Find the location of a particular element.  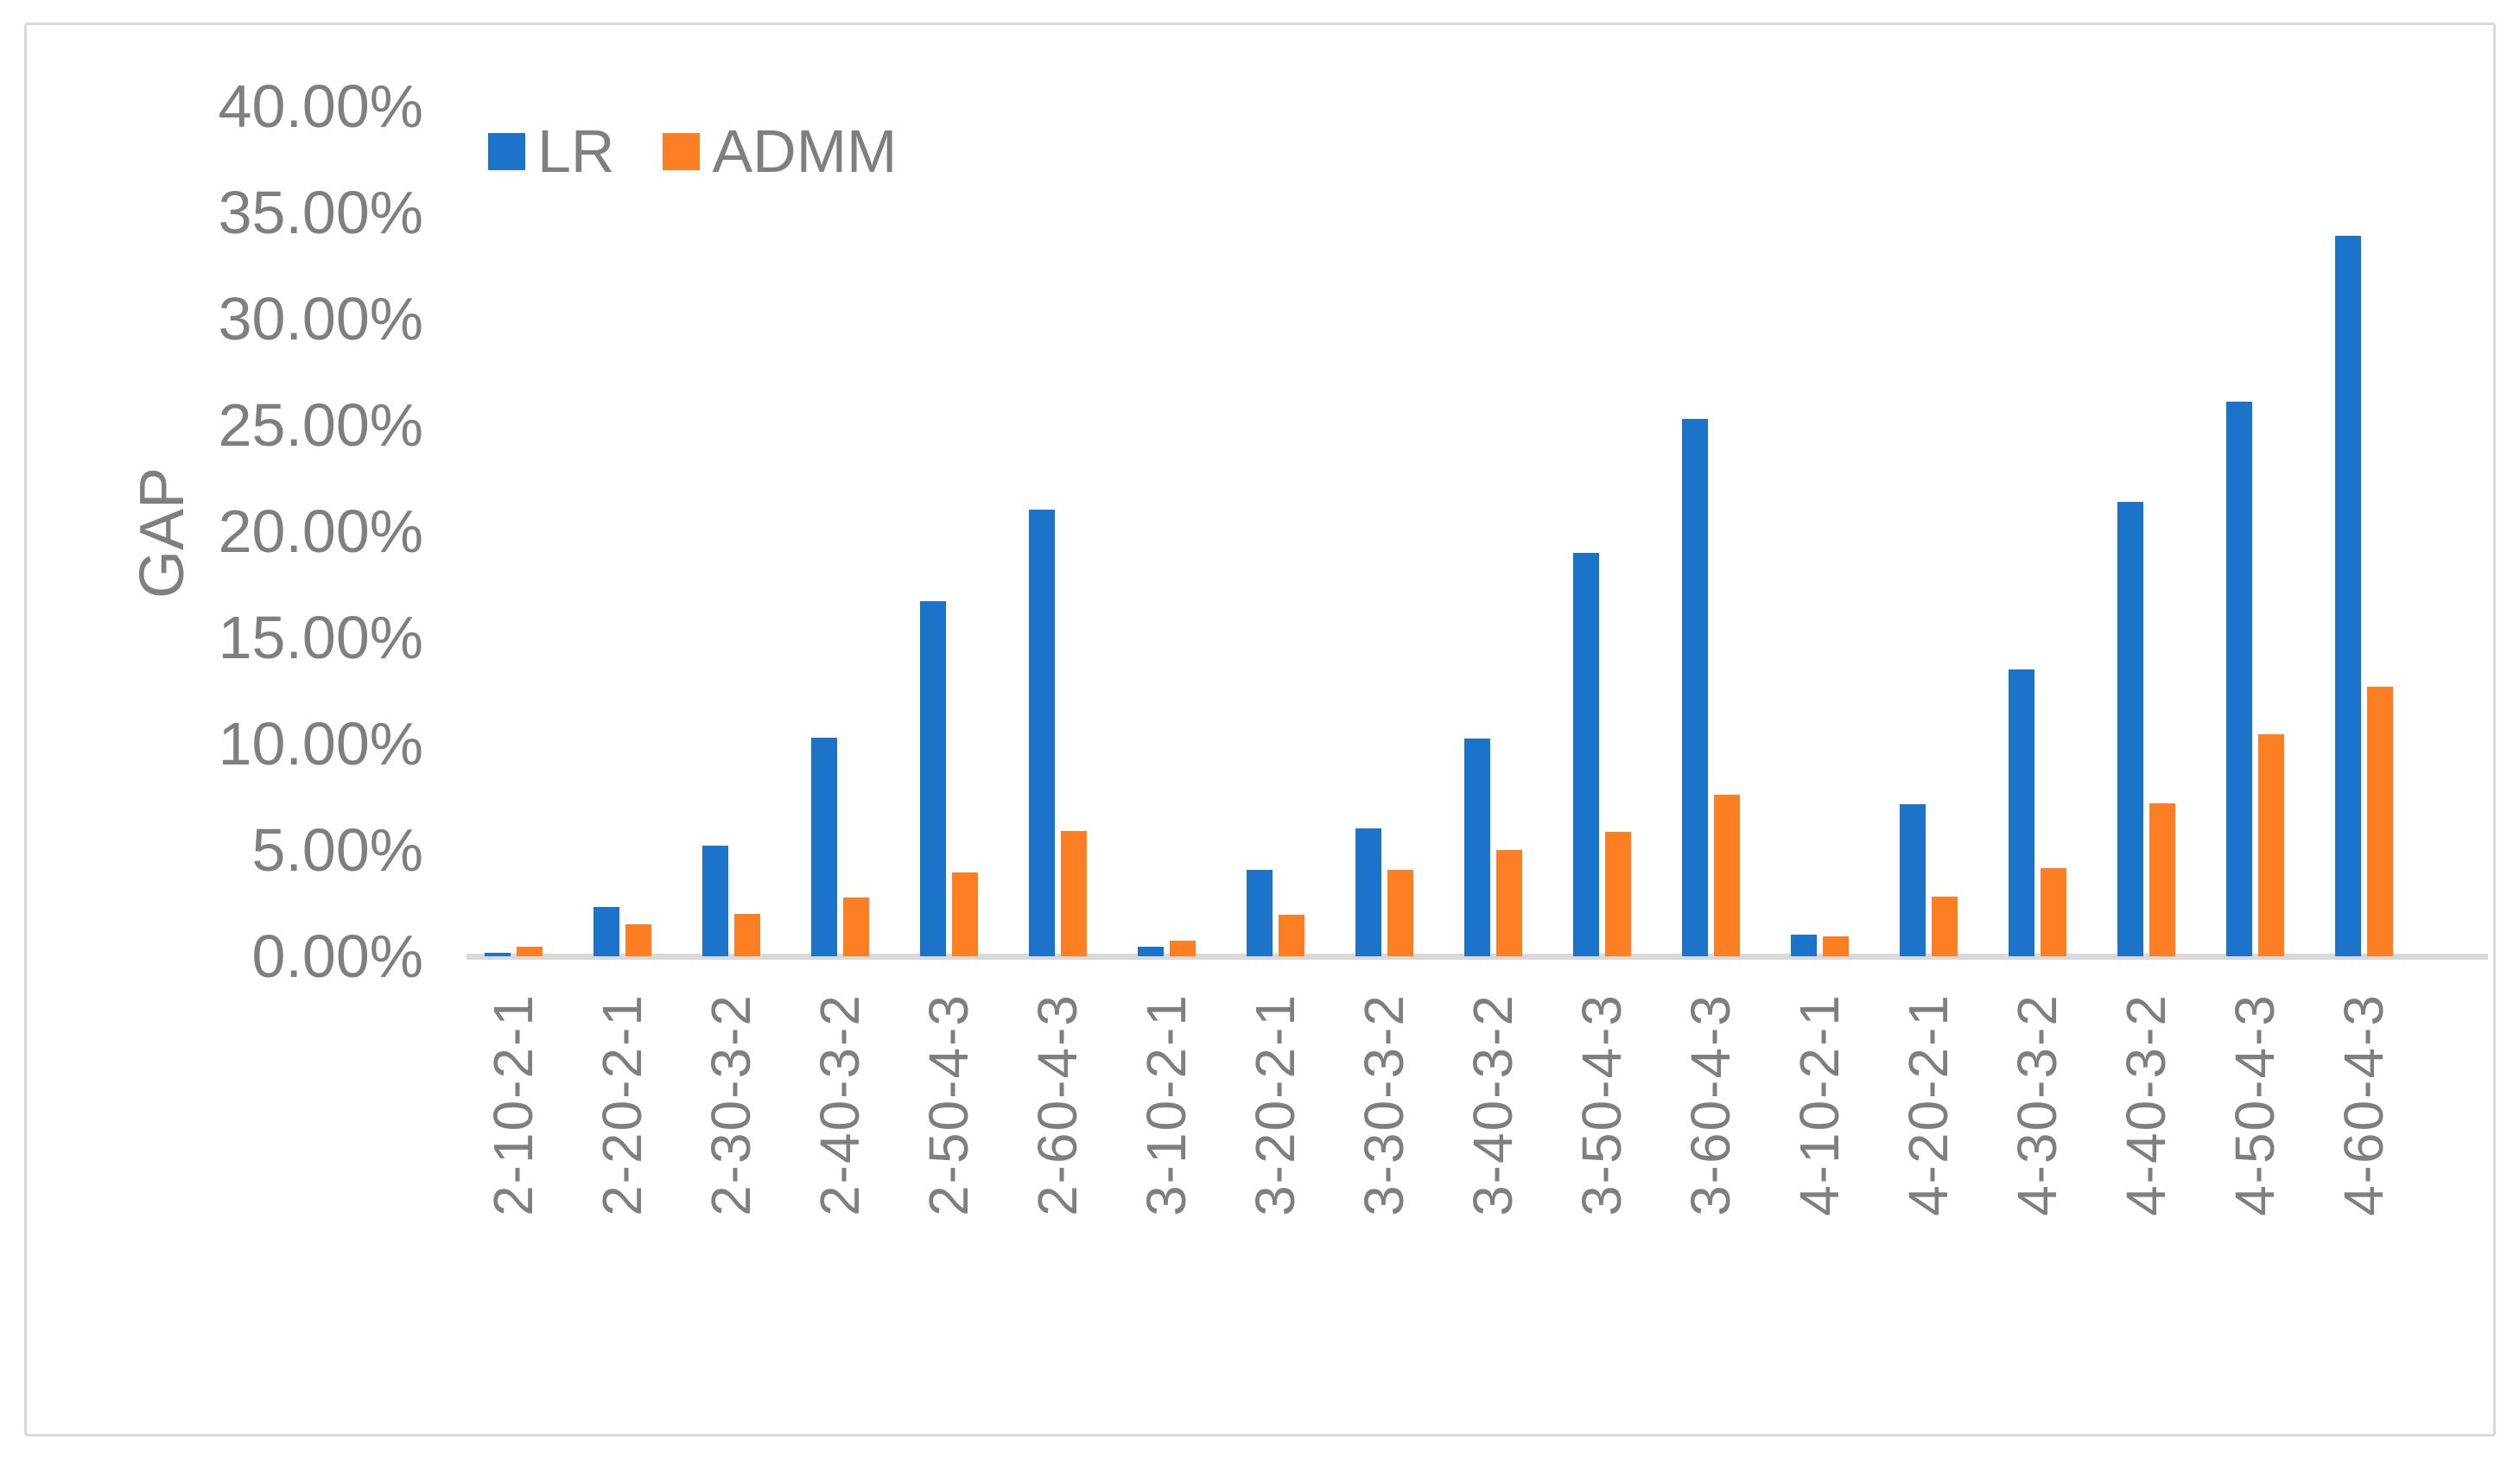

x-tick-label-3-50-4-3: 3-50-4-3 is located at coordinates (1602, 1104).